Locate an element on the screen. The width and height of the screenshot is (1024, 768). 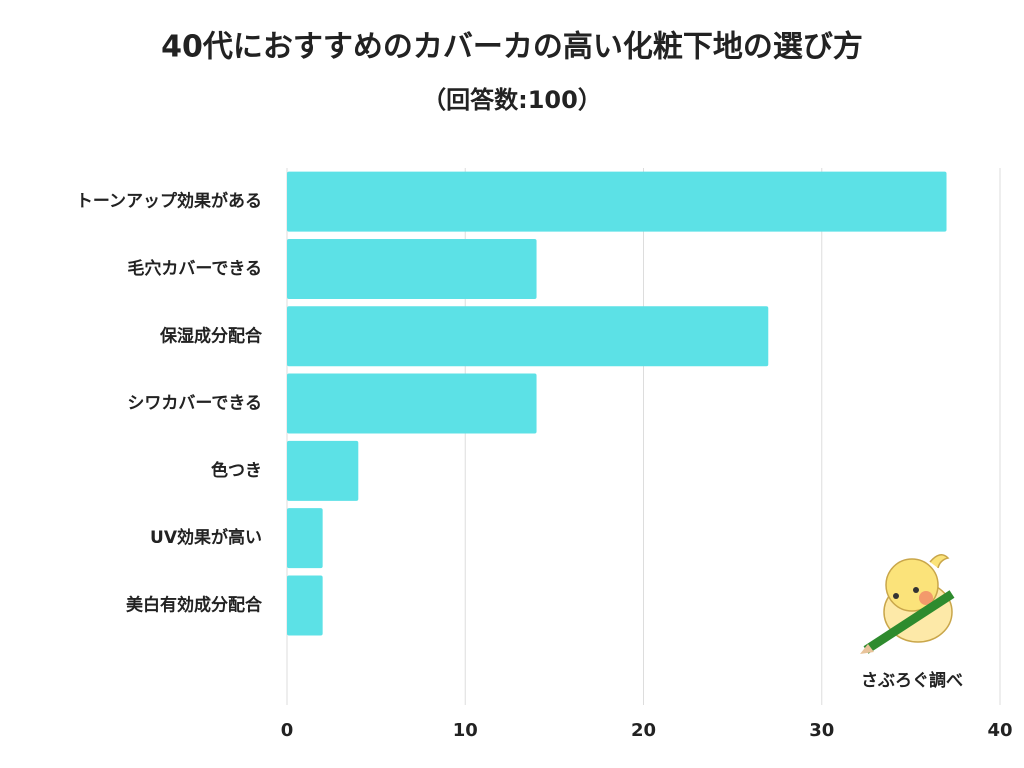
y-tick-label: 毛穴カバーできる is located at coordinates (194, 268).